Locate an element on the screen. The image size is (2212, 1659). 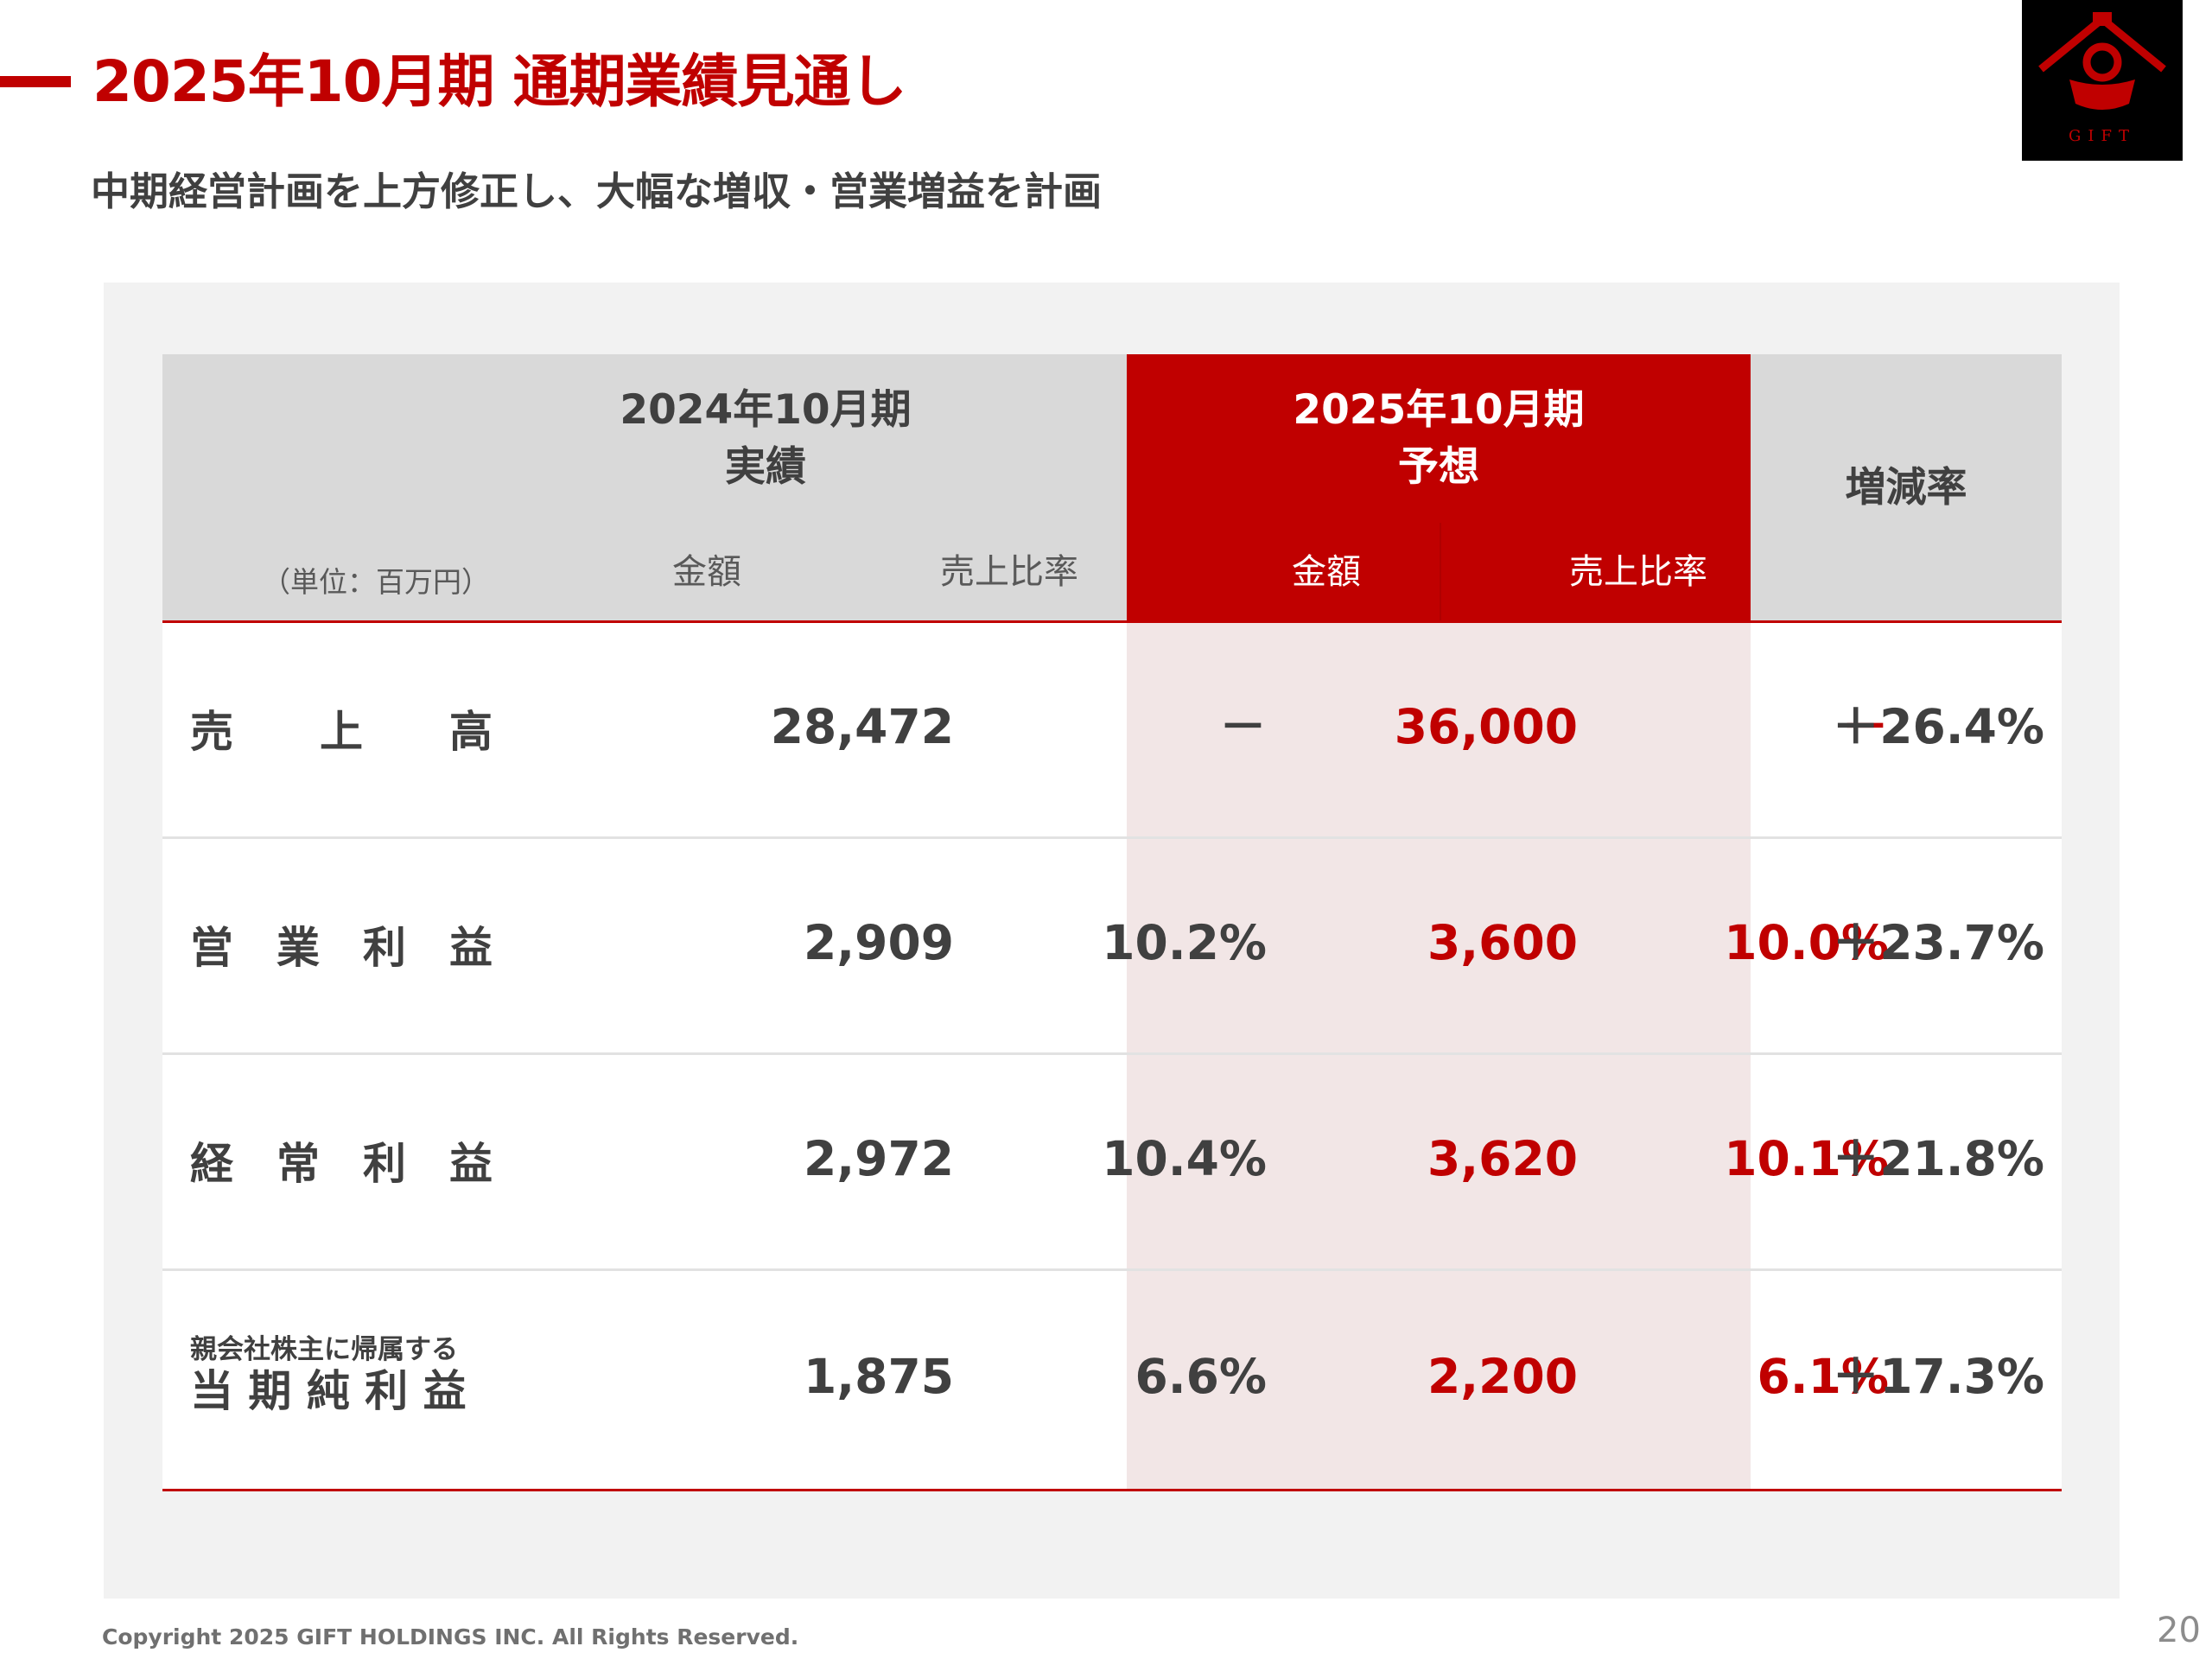
forecast-ratio-header: 売上比率 is located at coordinates (1638, 572).